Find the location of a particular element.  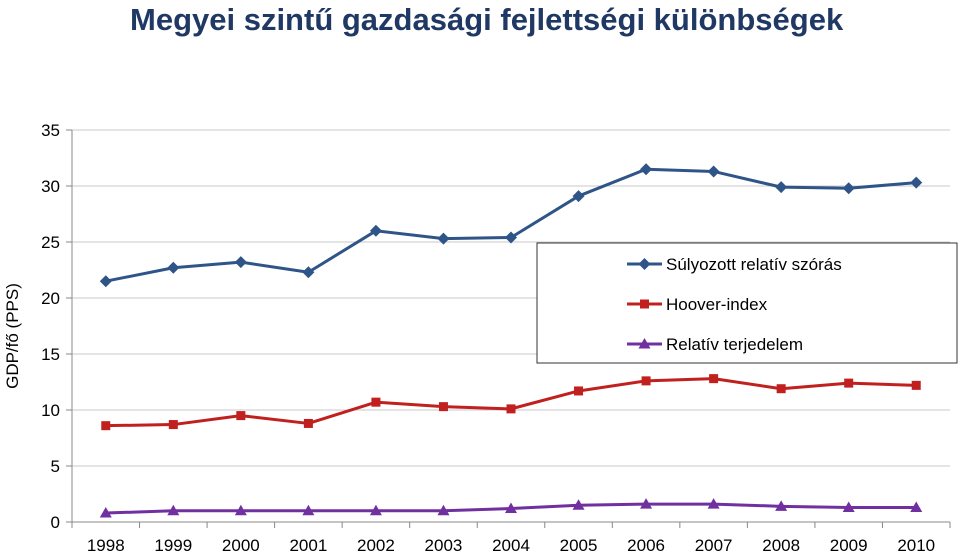

legend-label: Hoover-index is located at coordinates (717, 304).